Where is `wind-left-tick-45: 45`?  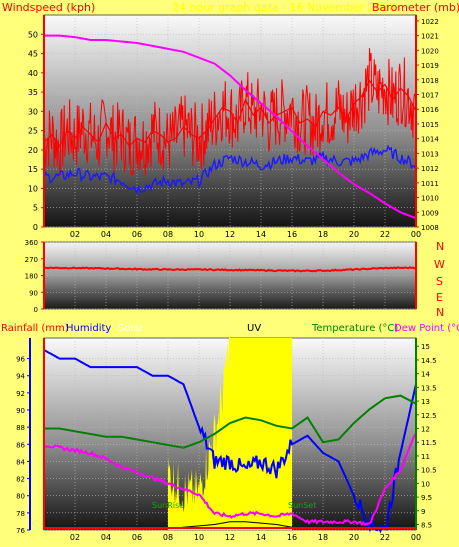 wind-left-tick-45: 45 is located at coordinates (33, 54).